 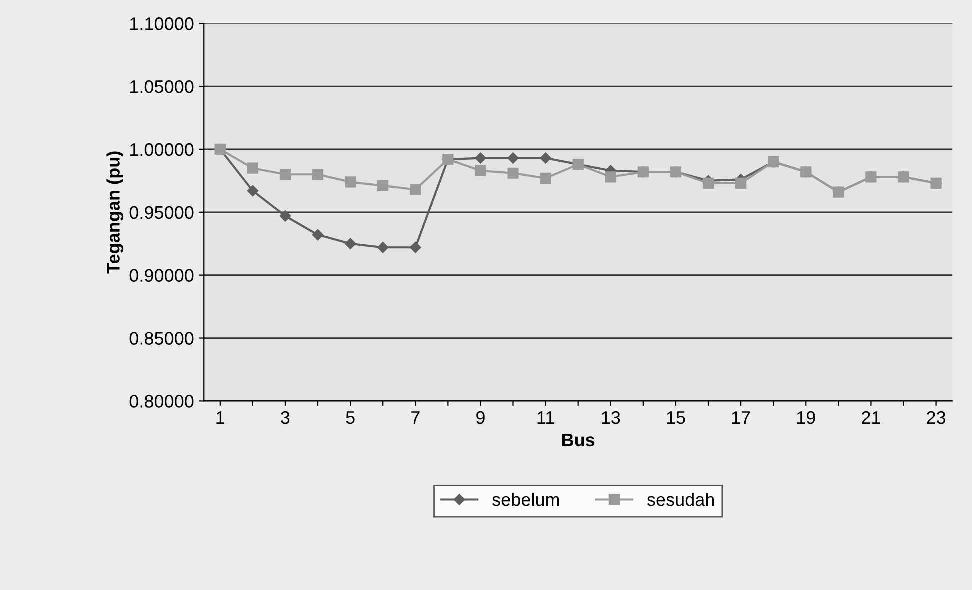 What do you see at coordinates (285, 417) in the screenshot?
I see `x-tick-label: 3` at bounding box center [285, 417].